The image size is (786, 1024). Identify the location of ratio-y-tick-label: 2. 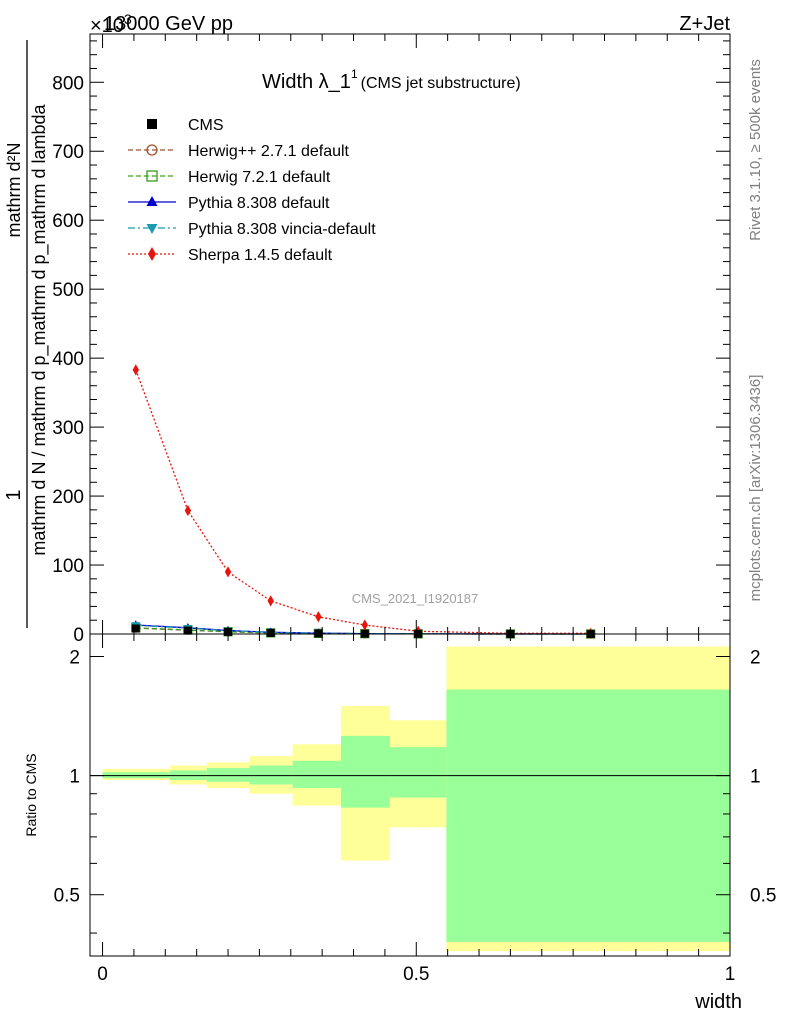
(74, 658).